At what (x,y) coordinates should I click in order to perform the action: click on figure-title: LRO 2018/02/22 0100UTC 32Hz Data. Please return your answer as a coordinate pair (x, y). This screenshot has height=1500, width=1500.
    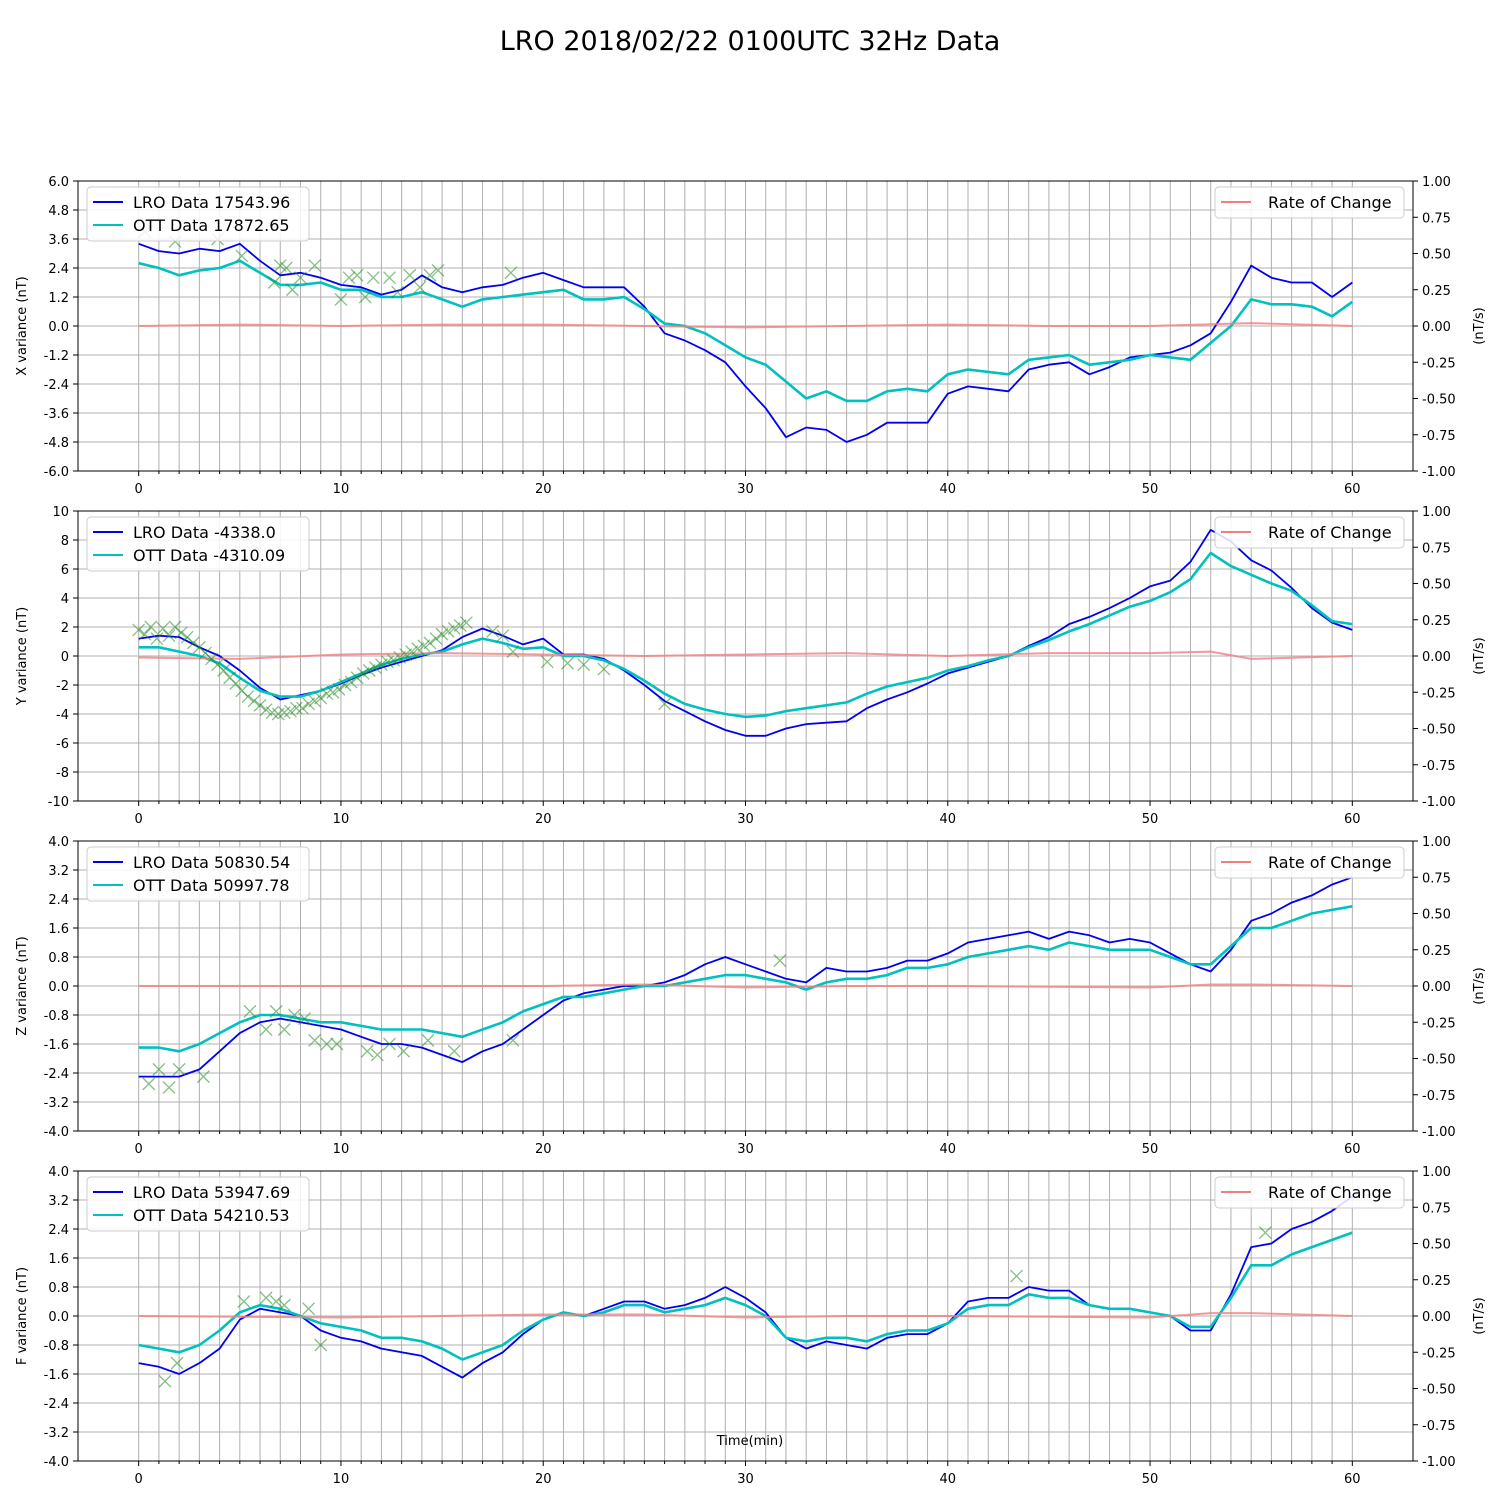
    Looking at the image, I should click on (750, 41).